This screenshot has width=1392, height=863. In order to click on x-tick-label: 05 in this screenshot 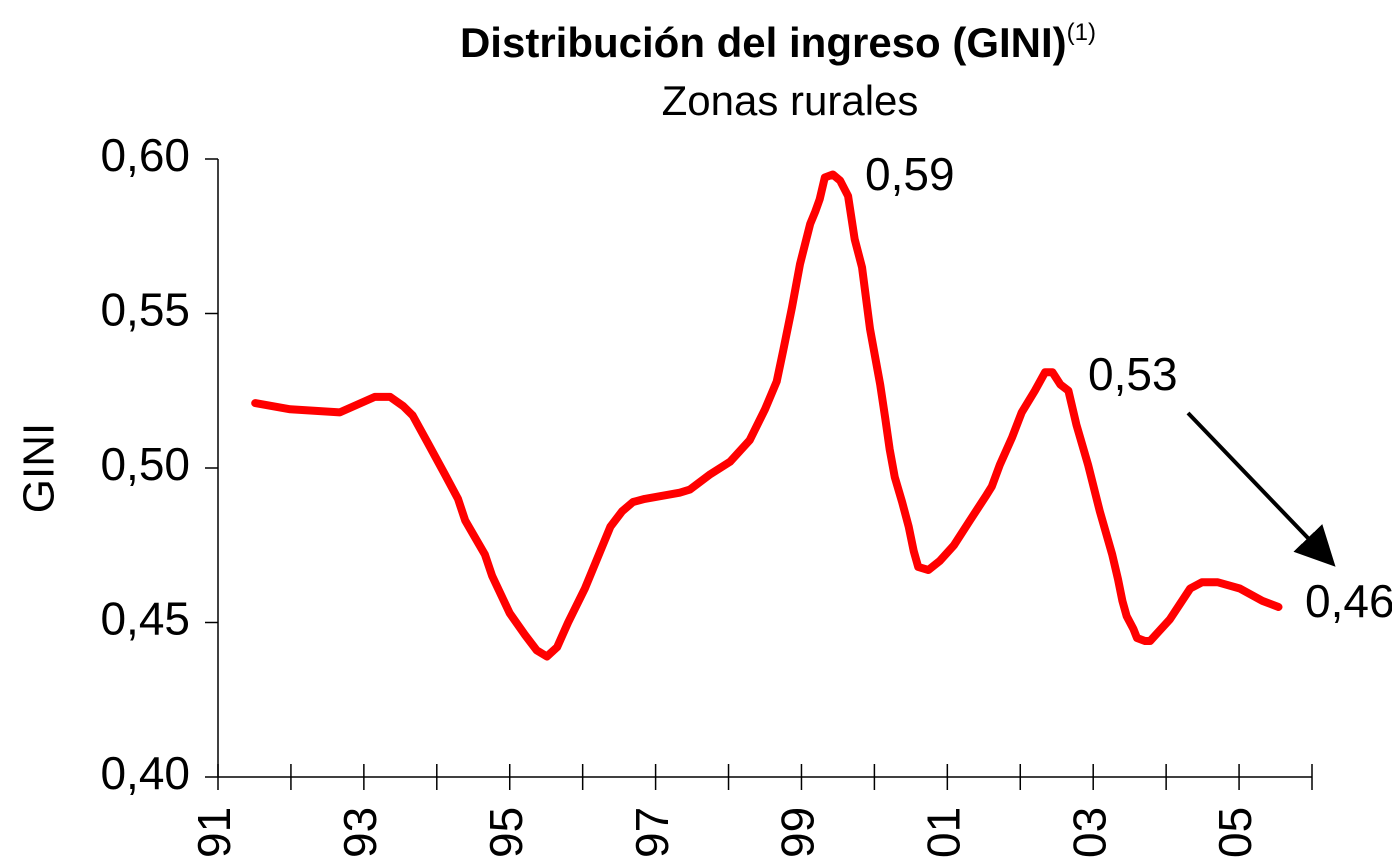, I will do `click(1235, 832)`.